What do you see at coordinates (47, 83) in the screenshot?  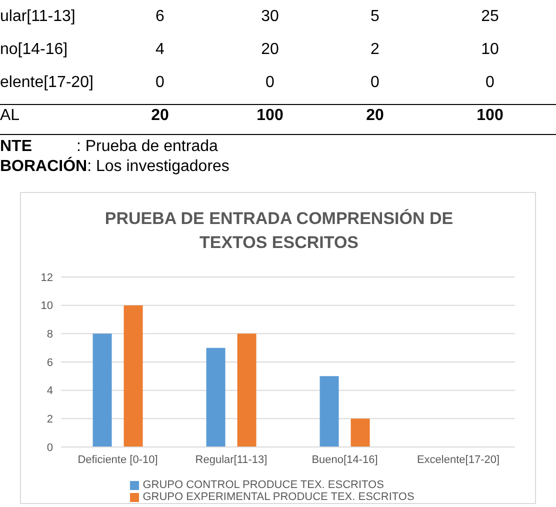 I see `text: elente[17-20]` at bounding box center [47, 83].